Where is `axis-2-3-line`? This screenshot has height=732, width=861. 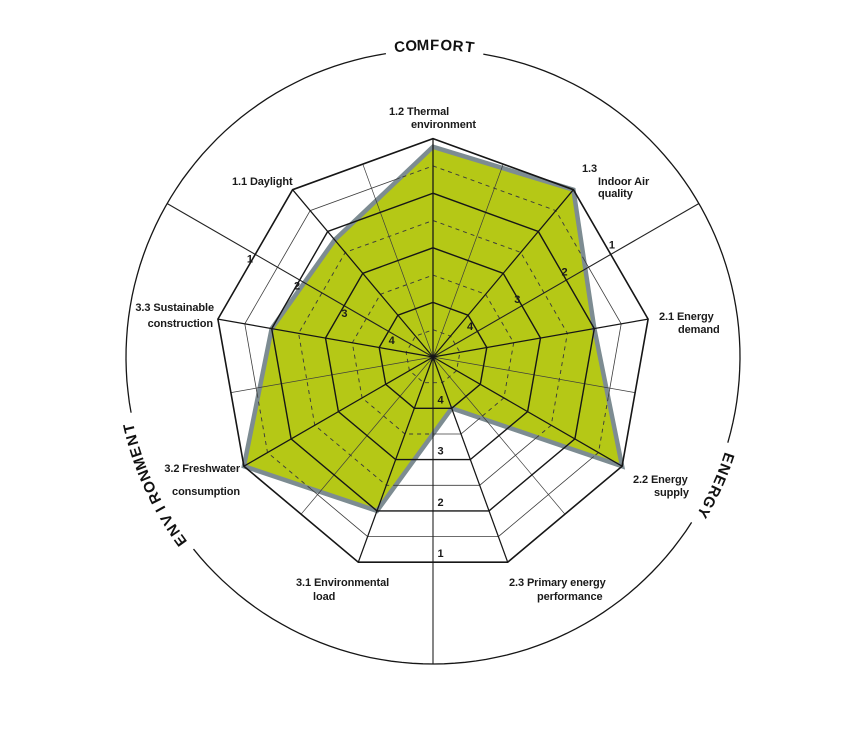
axis-2-3-line is located at coordinates (470, 459).